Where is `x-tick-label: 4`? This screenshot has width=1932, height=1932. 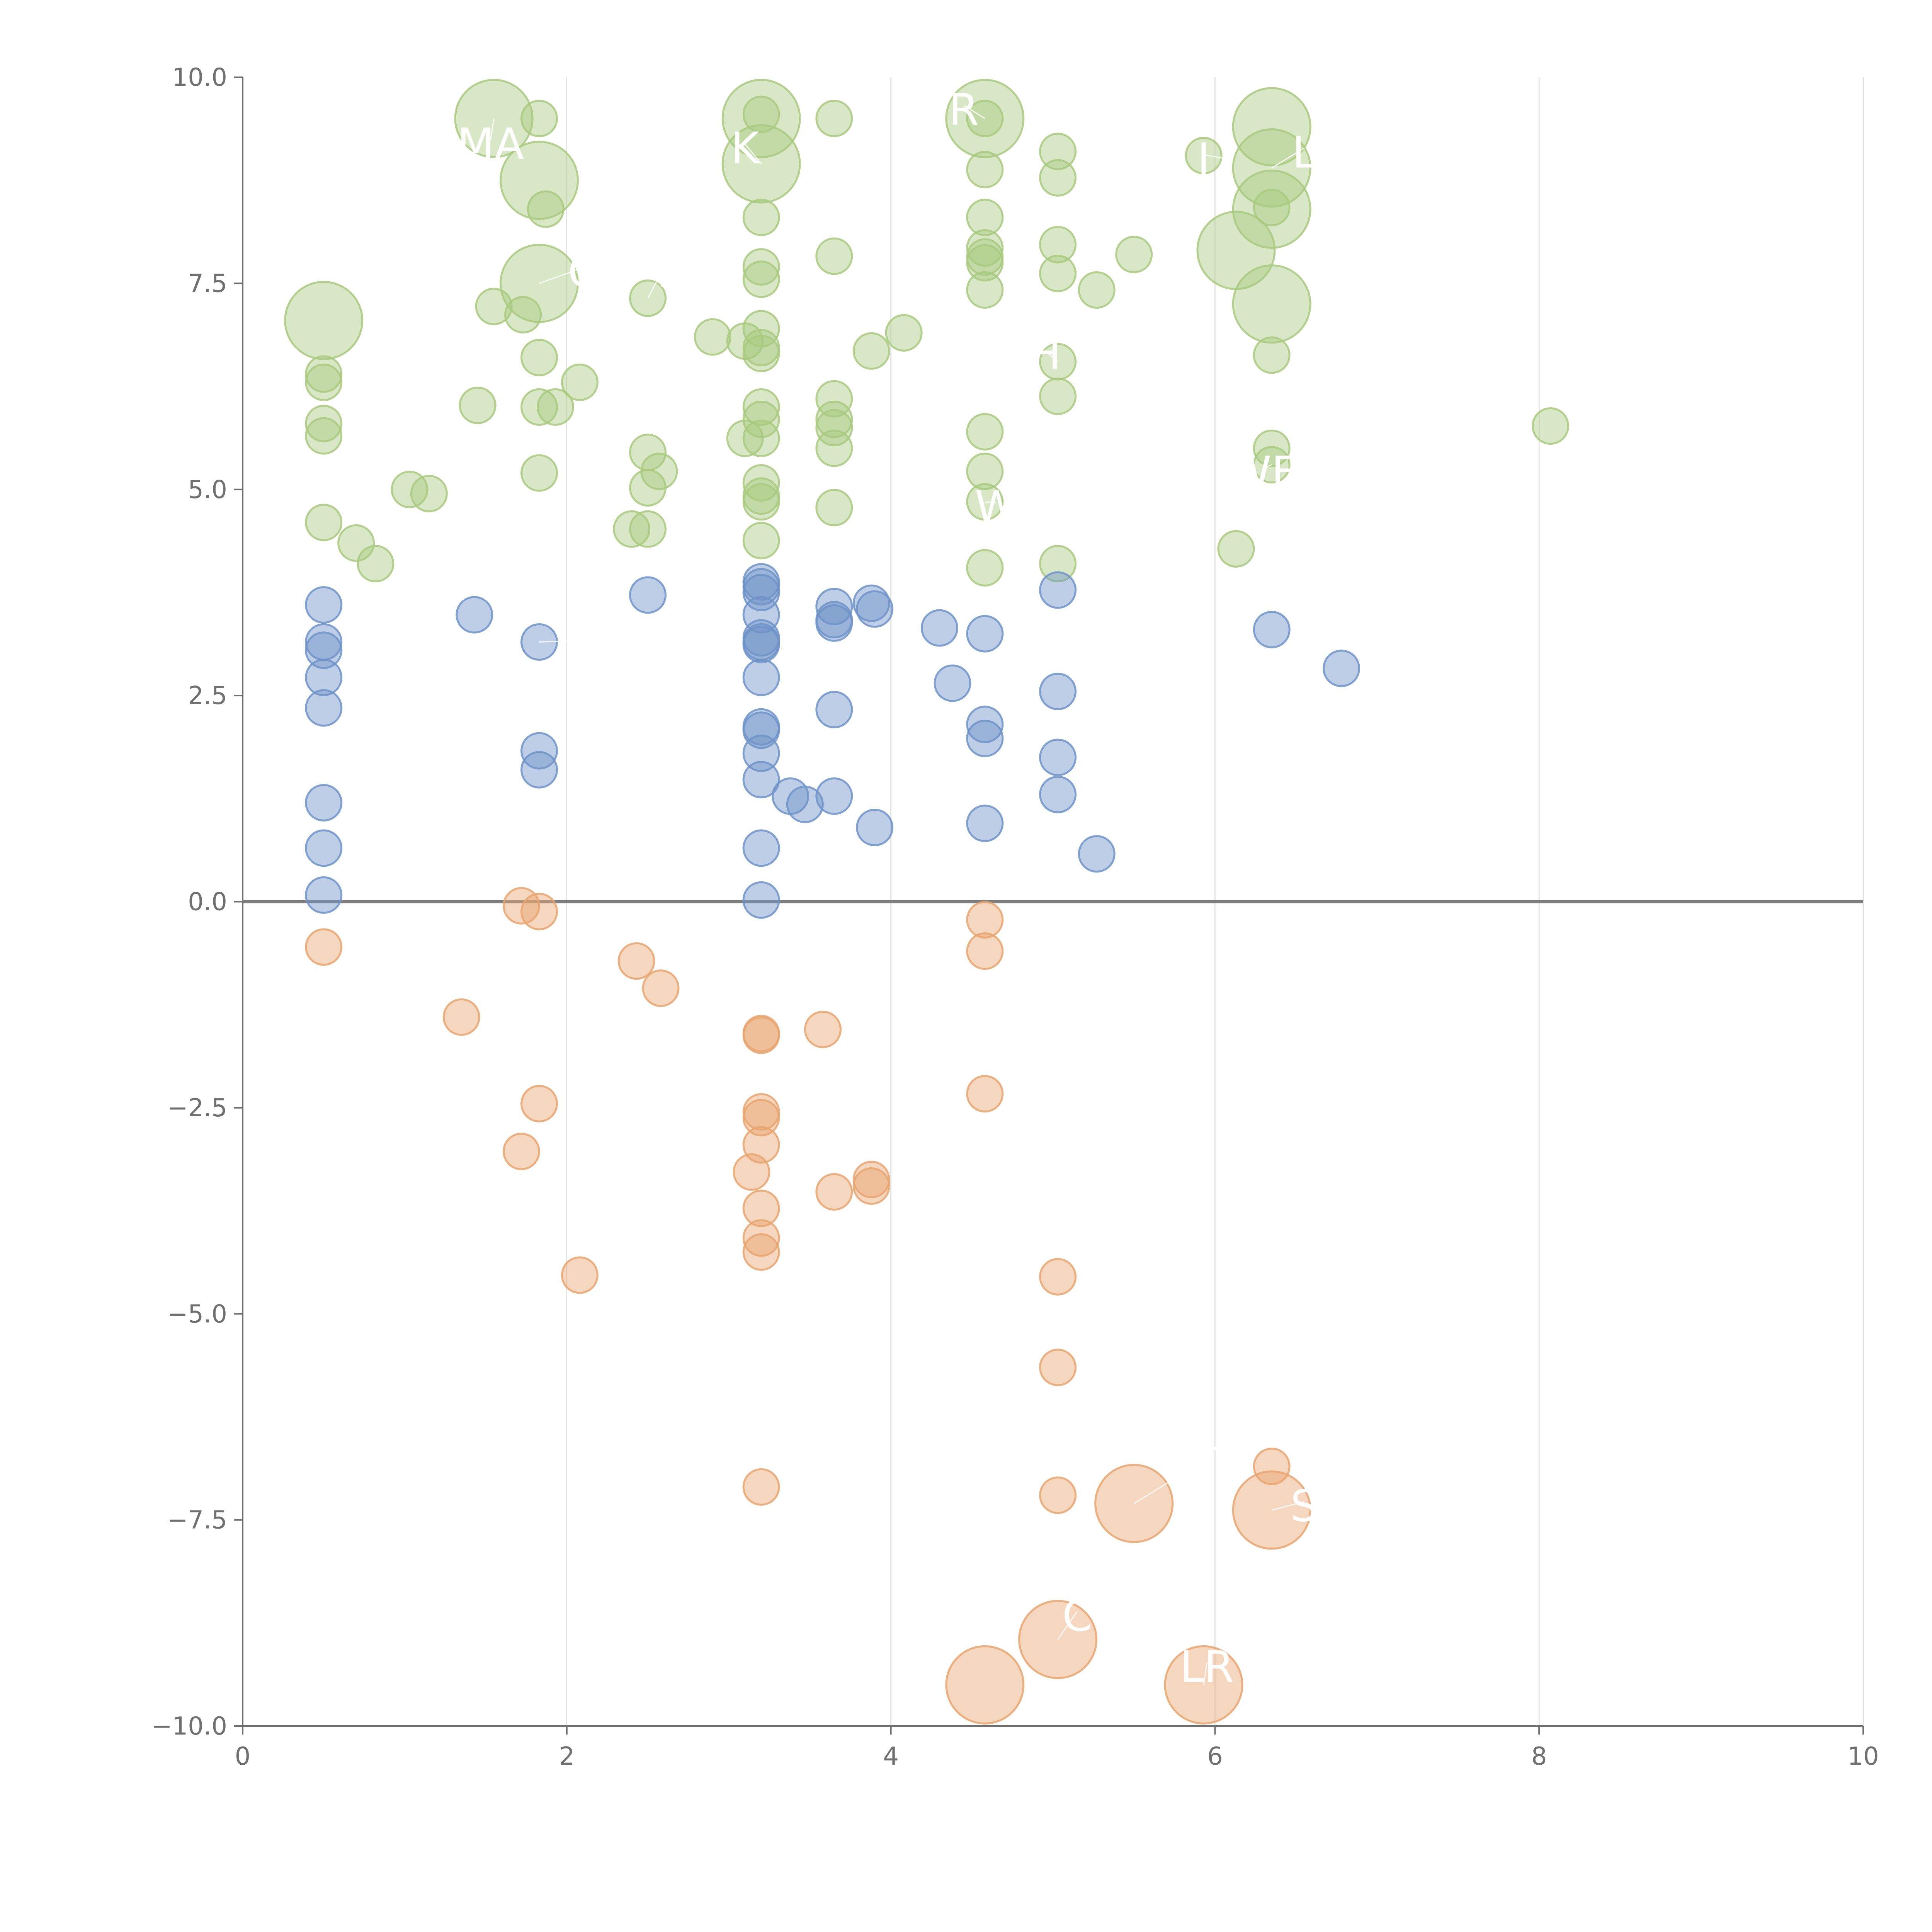 x-tick-label: 4 is located at coordinates (891, 1756).